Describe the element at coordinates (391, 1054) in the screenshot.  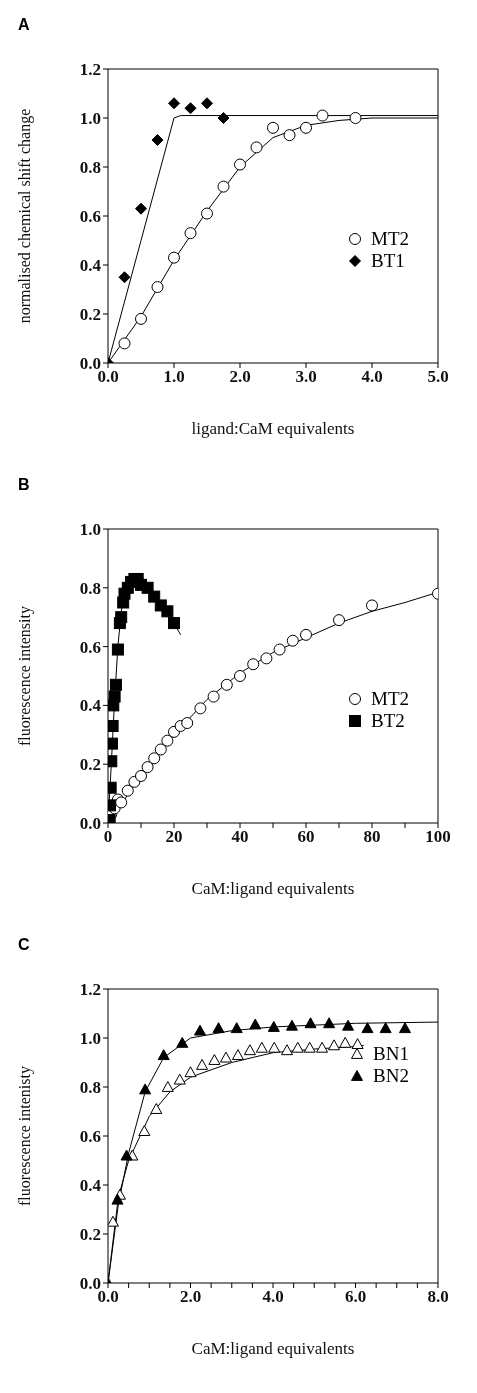
I see `legend-label: BN1` at that location.